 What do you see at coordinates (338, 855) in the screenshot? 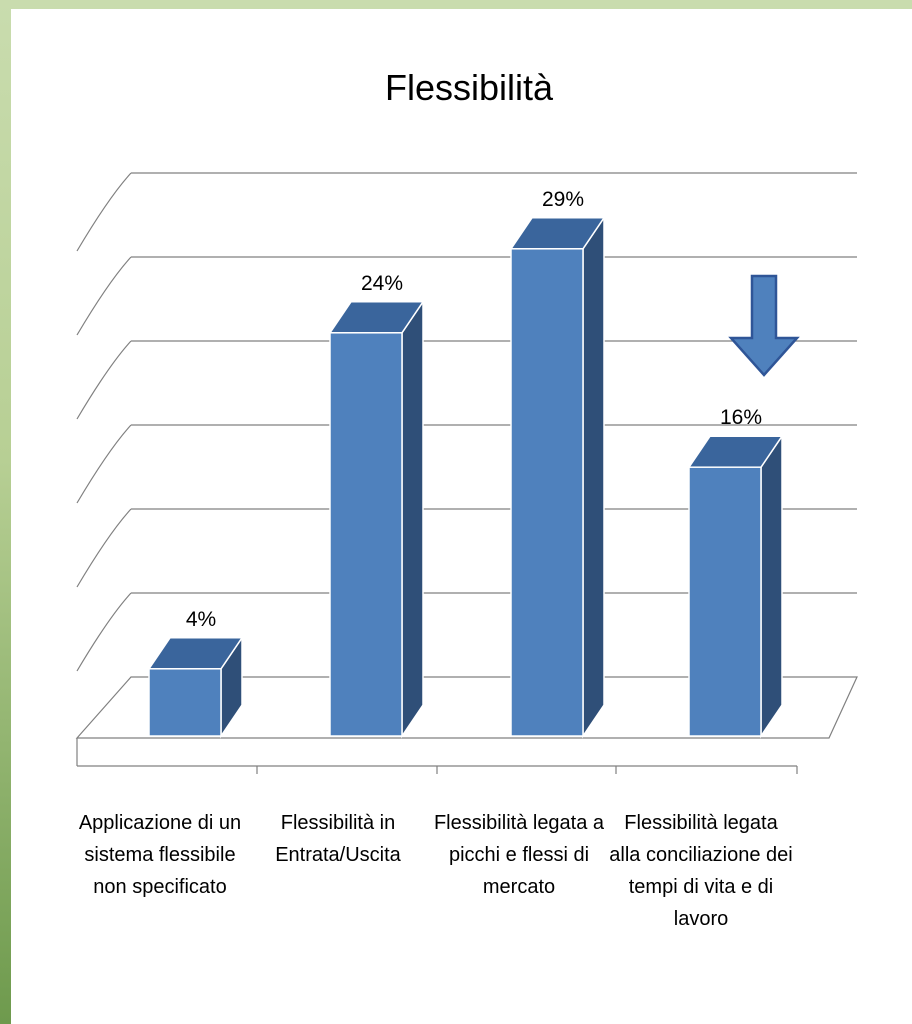
I see `category-label-line: Entrata/Uscita` at bounding box center [338, 855].